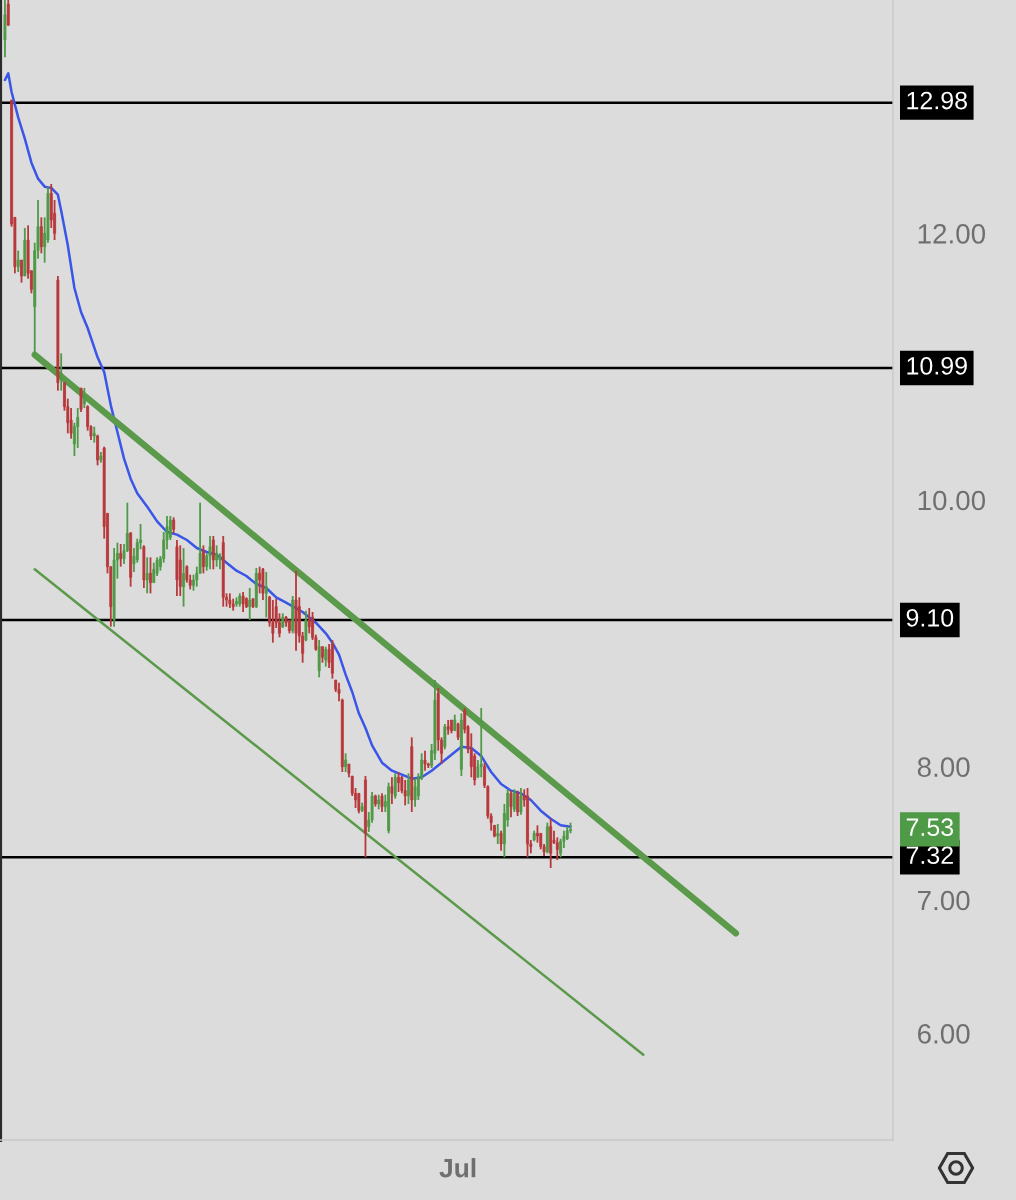 The height and width of the screenshot is (1200, 1016). I want to click on ref-line-label: 12.98, so click(937, 100).